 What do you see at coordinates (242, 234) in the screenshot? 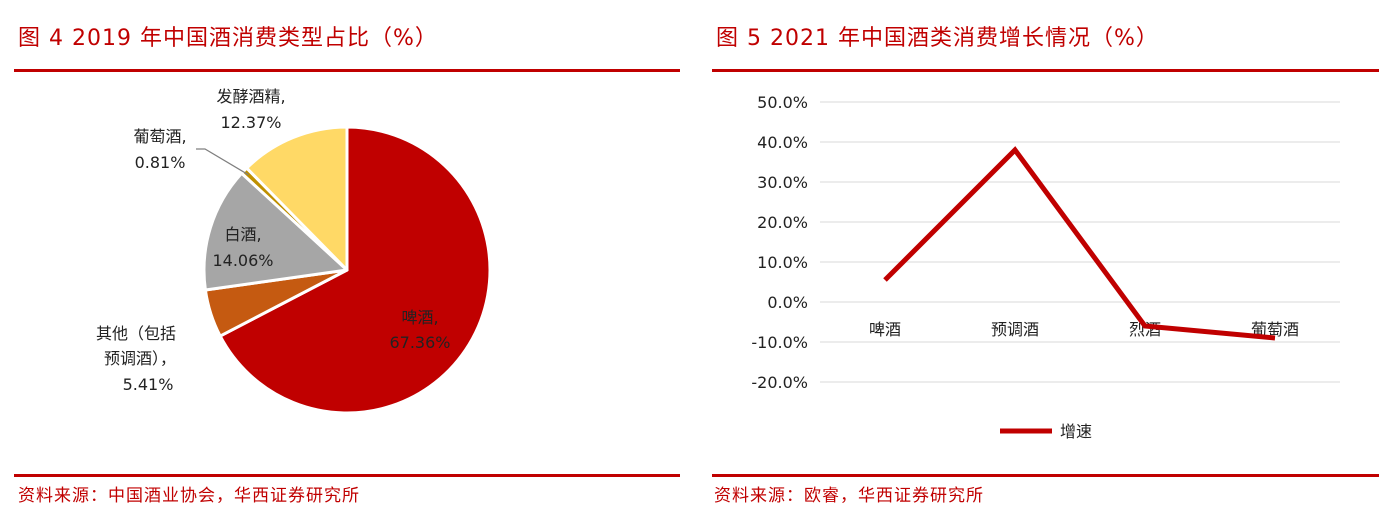
I see `baijiu-name-label: 白酒,` at bounding box center [242, 234].